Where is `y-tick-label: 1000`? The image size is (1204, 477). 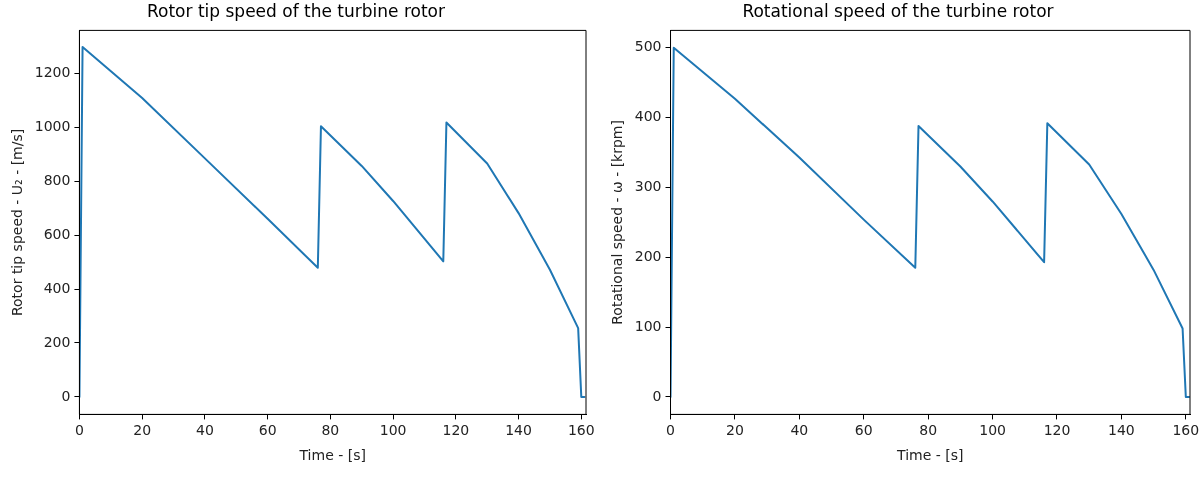 y-tick-label: 1000 is located at coordinates (52, 126).